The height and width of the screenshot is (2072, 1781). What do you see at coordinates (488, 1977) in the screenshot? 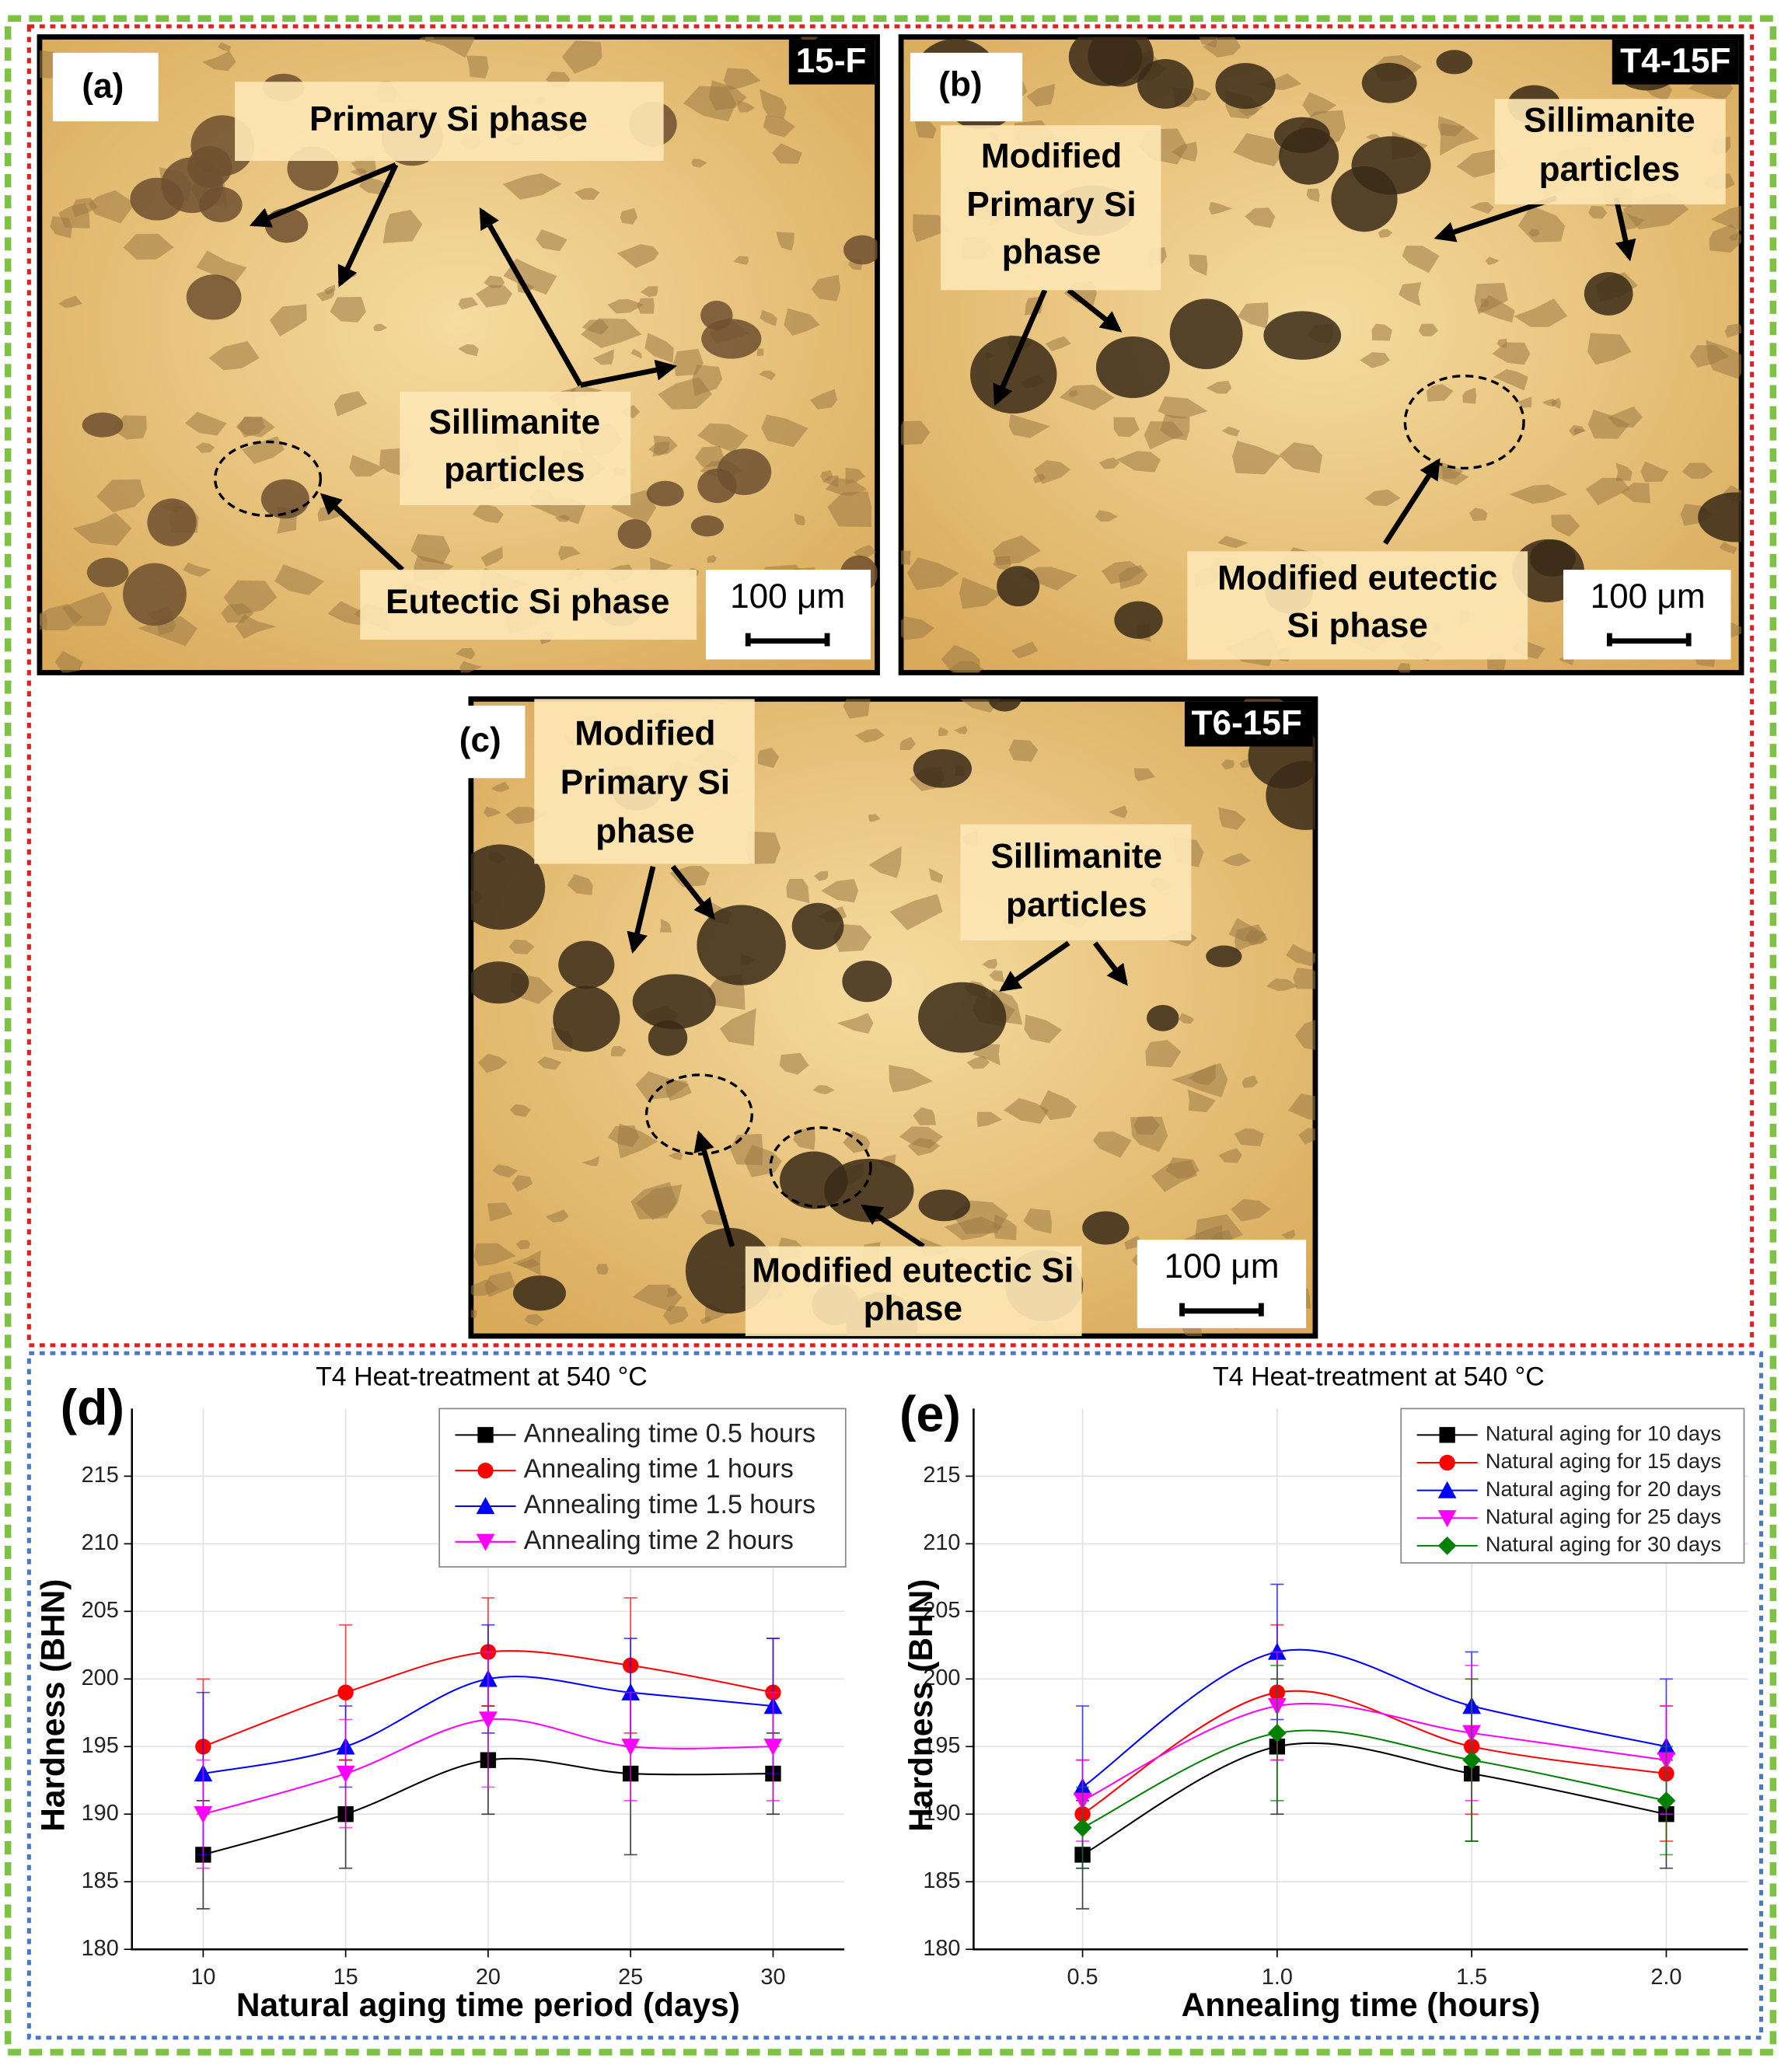
I see `x-tick-label: 20` at bounding box center [488, 1977].